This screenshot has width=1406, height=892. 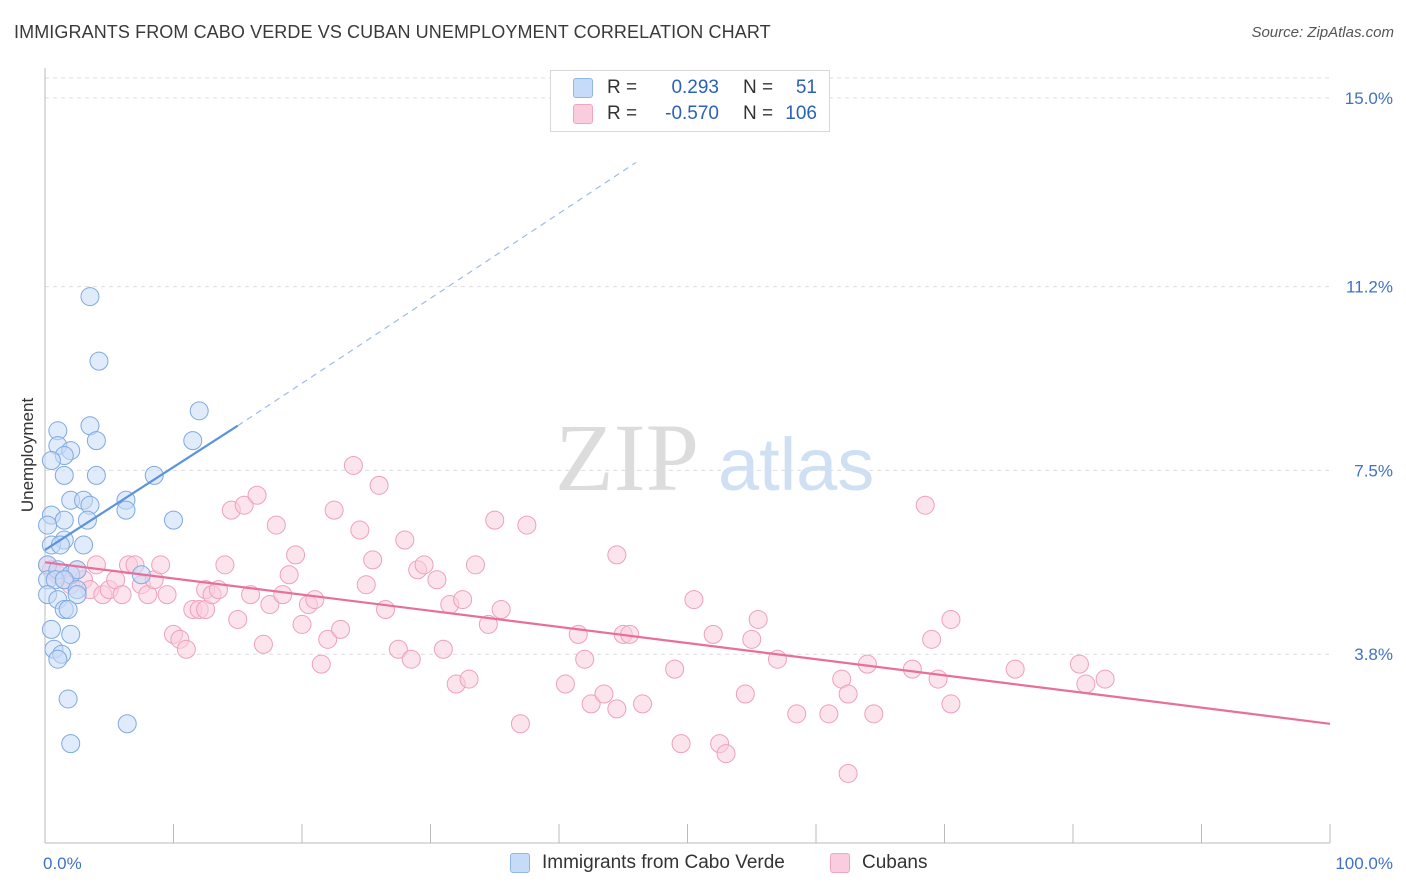 I want to click on legend-r-value: -0.570, so click(x=692, y=113).